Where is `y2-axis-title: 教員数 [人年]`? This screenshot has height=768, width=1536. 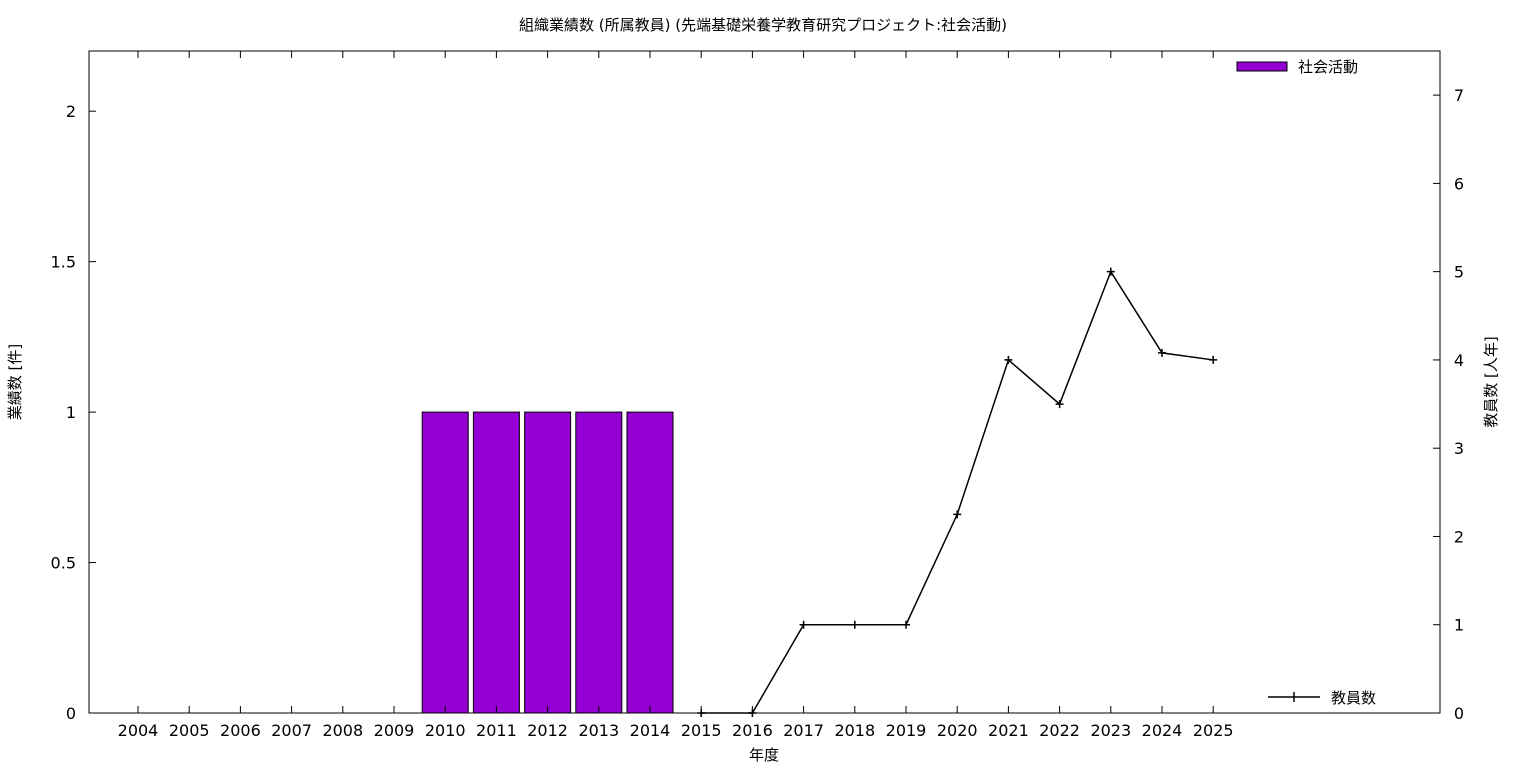
y2-axis-title: 教員数 [人年] is located at coordinates (1491, 381).